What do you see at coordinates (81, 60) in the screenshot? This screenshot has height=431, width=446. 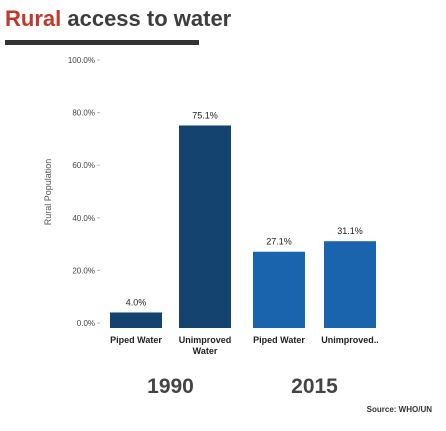 I see `y-tick-label: 100.0%` at bounding box center [81, 60].